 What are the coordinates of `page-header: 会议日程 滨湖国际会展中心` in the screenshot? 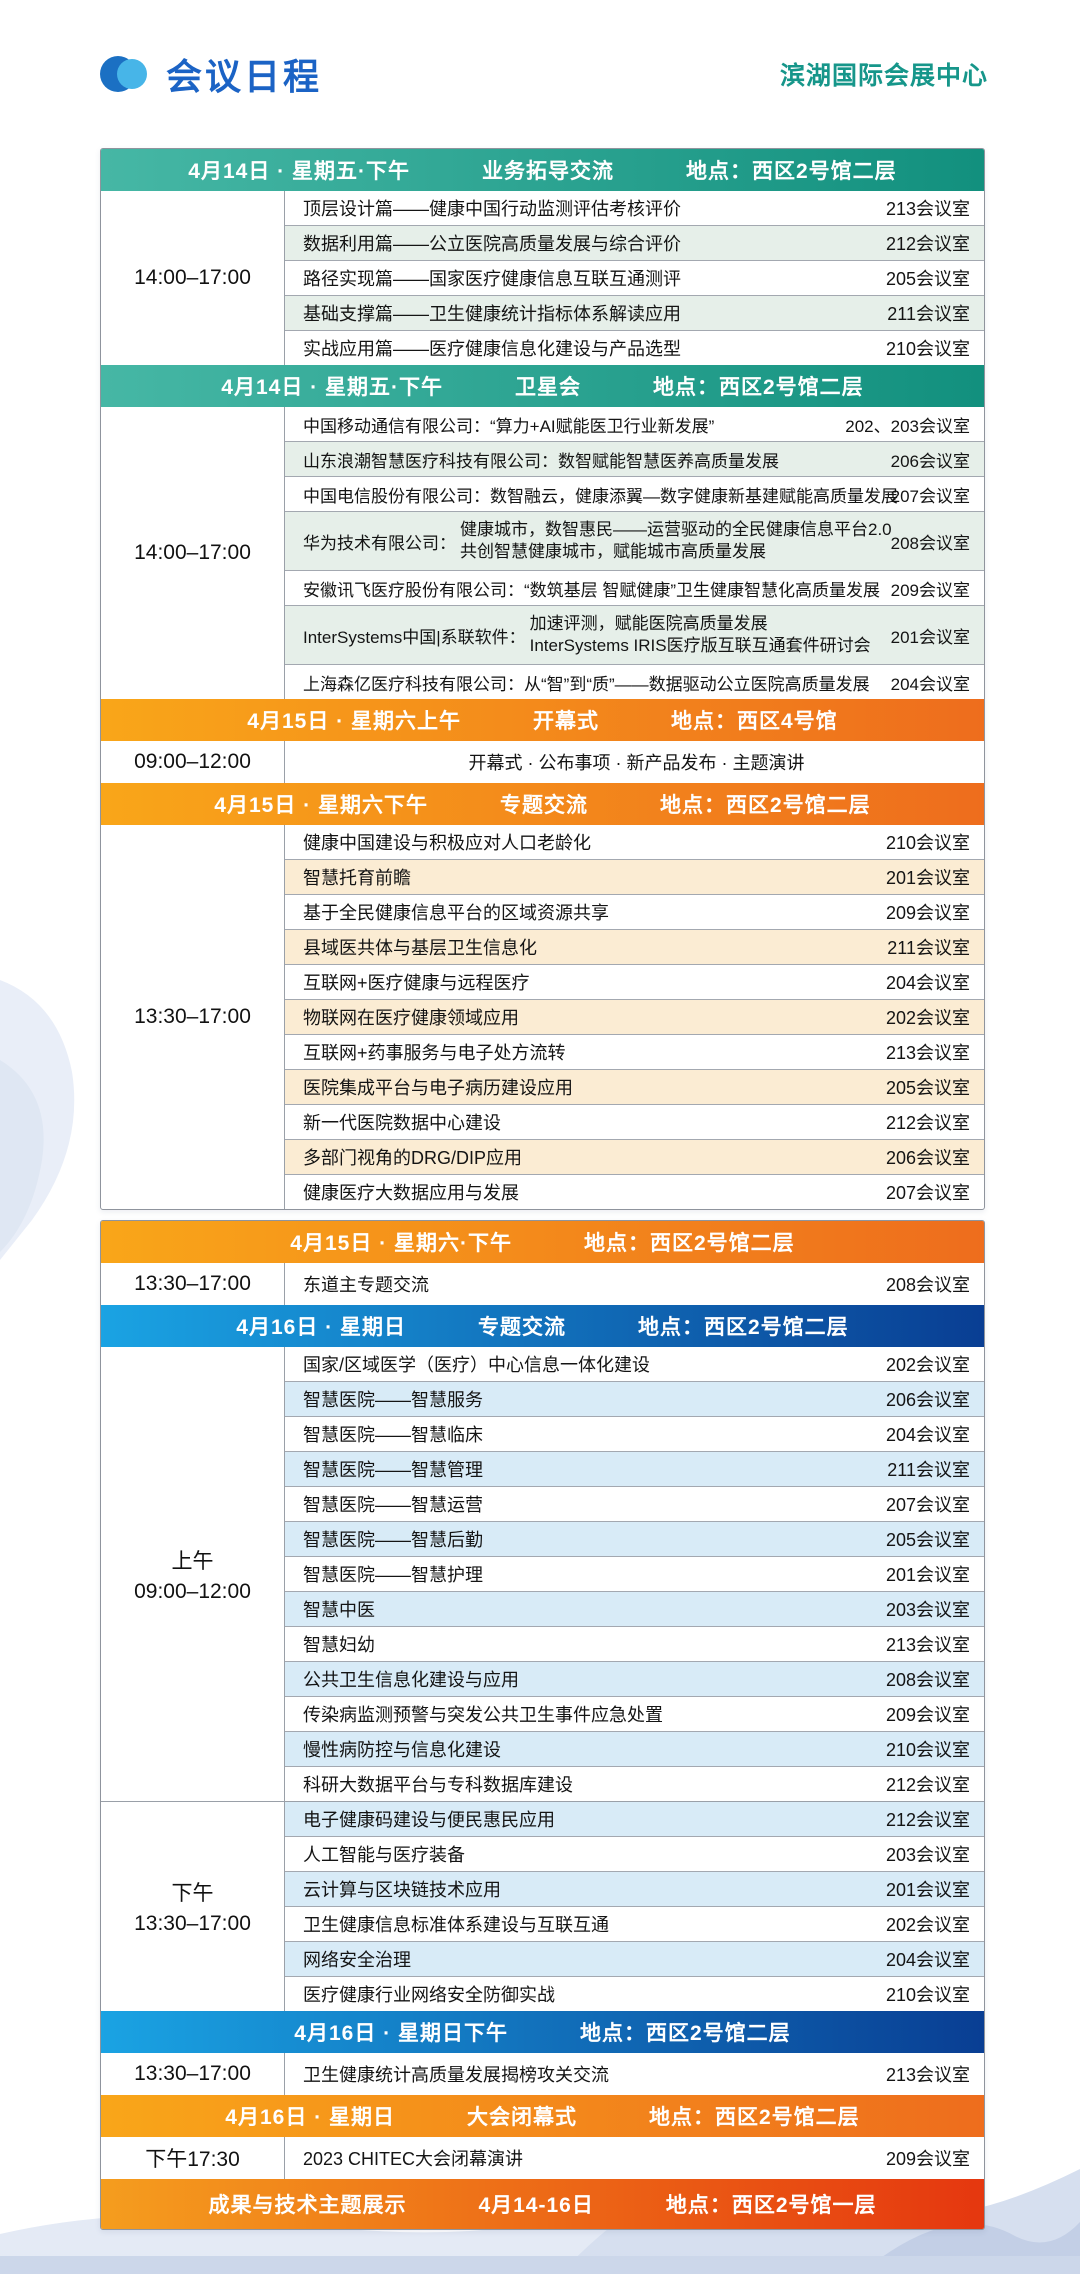 It's located at (544, 74).